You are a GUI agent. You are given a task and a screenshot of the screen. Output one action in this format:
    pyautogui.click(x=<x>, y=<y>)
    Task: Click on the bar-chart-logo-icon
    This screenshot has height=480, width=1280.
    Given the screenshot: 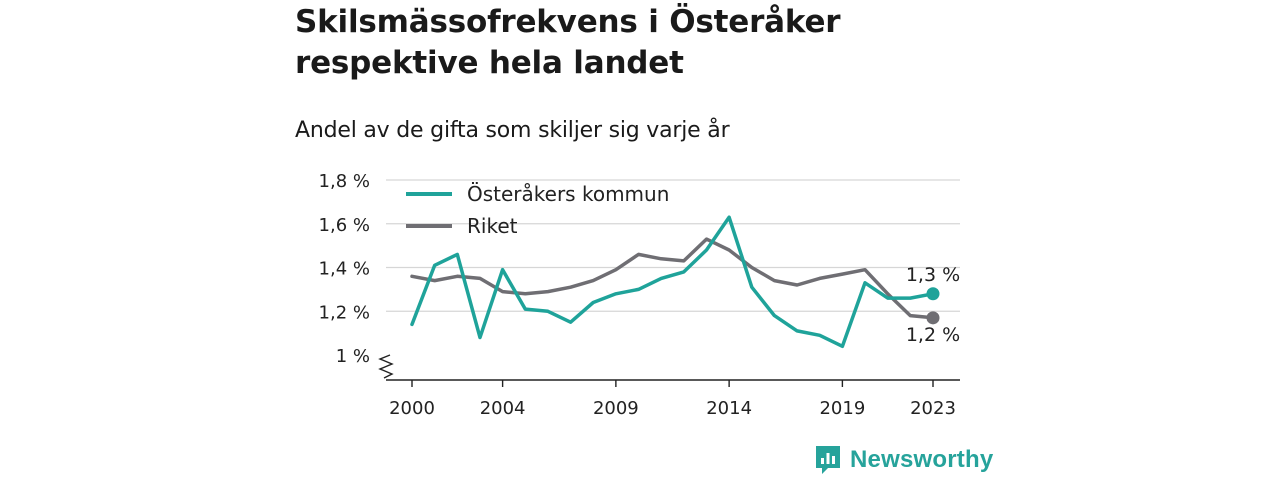 What is the action you would take?
    pyautogui.click(x=828, y=460)
    